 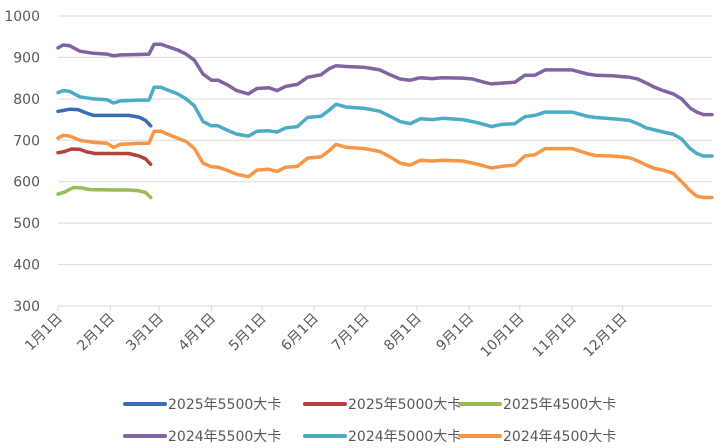 I want to click on x-tick-label: 10月1日, so click(x=503, y=336).